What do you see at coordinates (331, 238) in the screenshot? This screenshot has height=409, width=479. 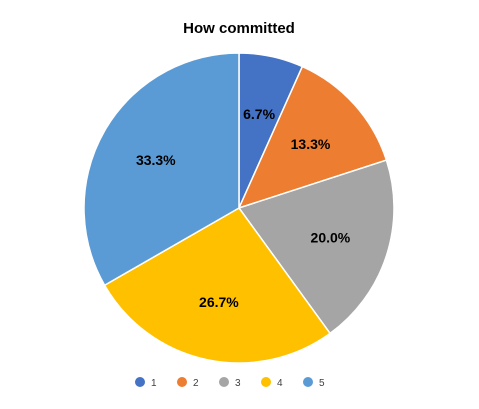 I see `data-label-3: 20.0%` at bounding box center [331, 238].